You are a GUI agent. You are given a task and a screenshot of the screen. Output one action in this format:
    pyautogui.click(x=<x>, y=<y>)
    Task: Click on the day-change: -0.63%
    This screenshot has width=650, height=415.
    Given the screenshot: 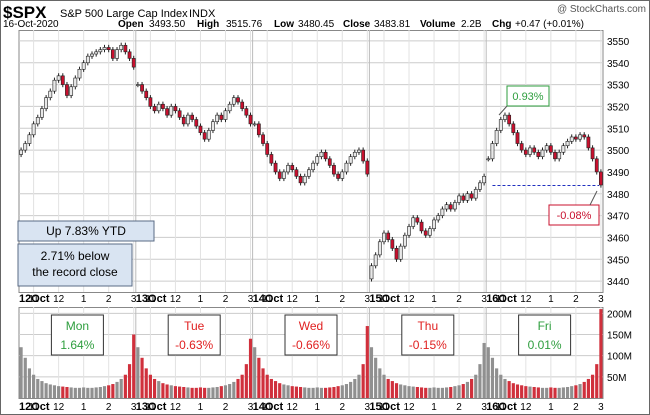 What is the action you would take?
    pyautogui.click(x=194, y=345)
    